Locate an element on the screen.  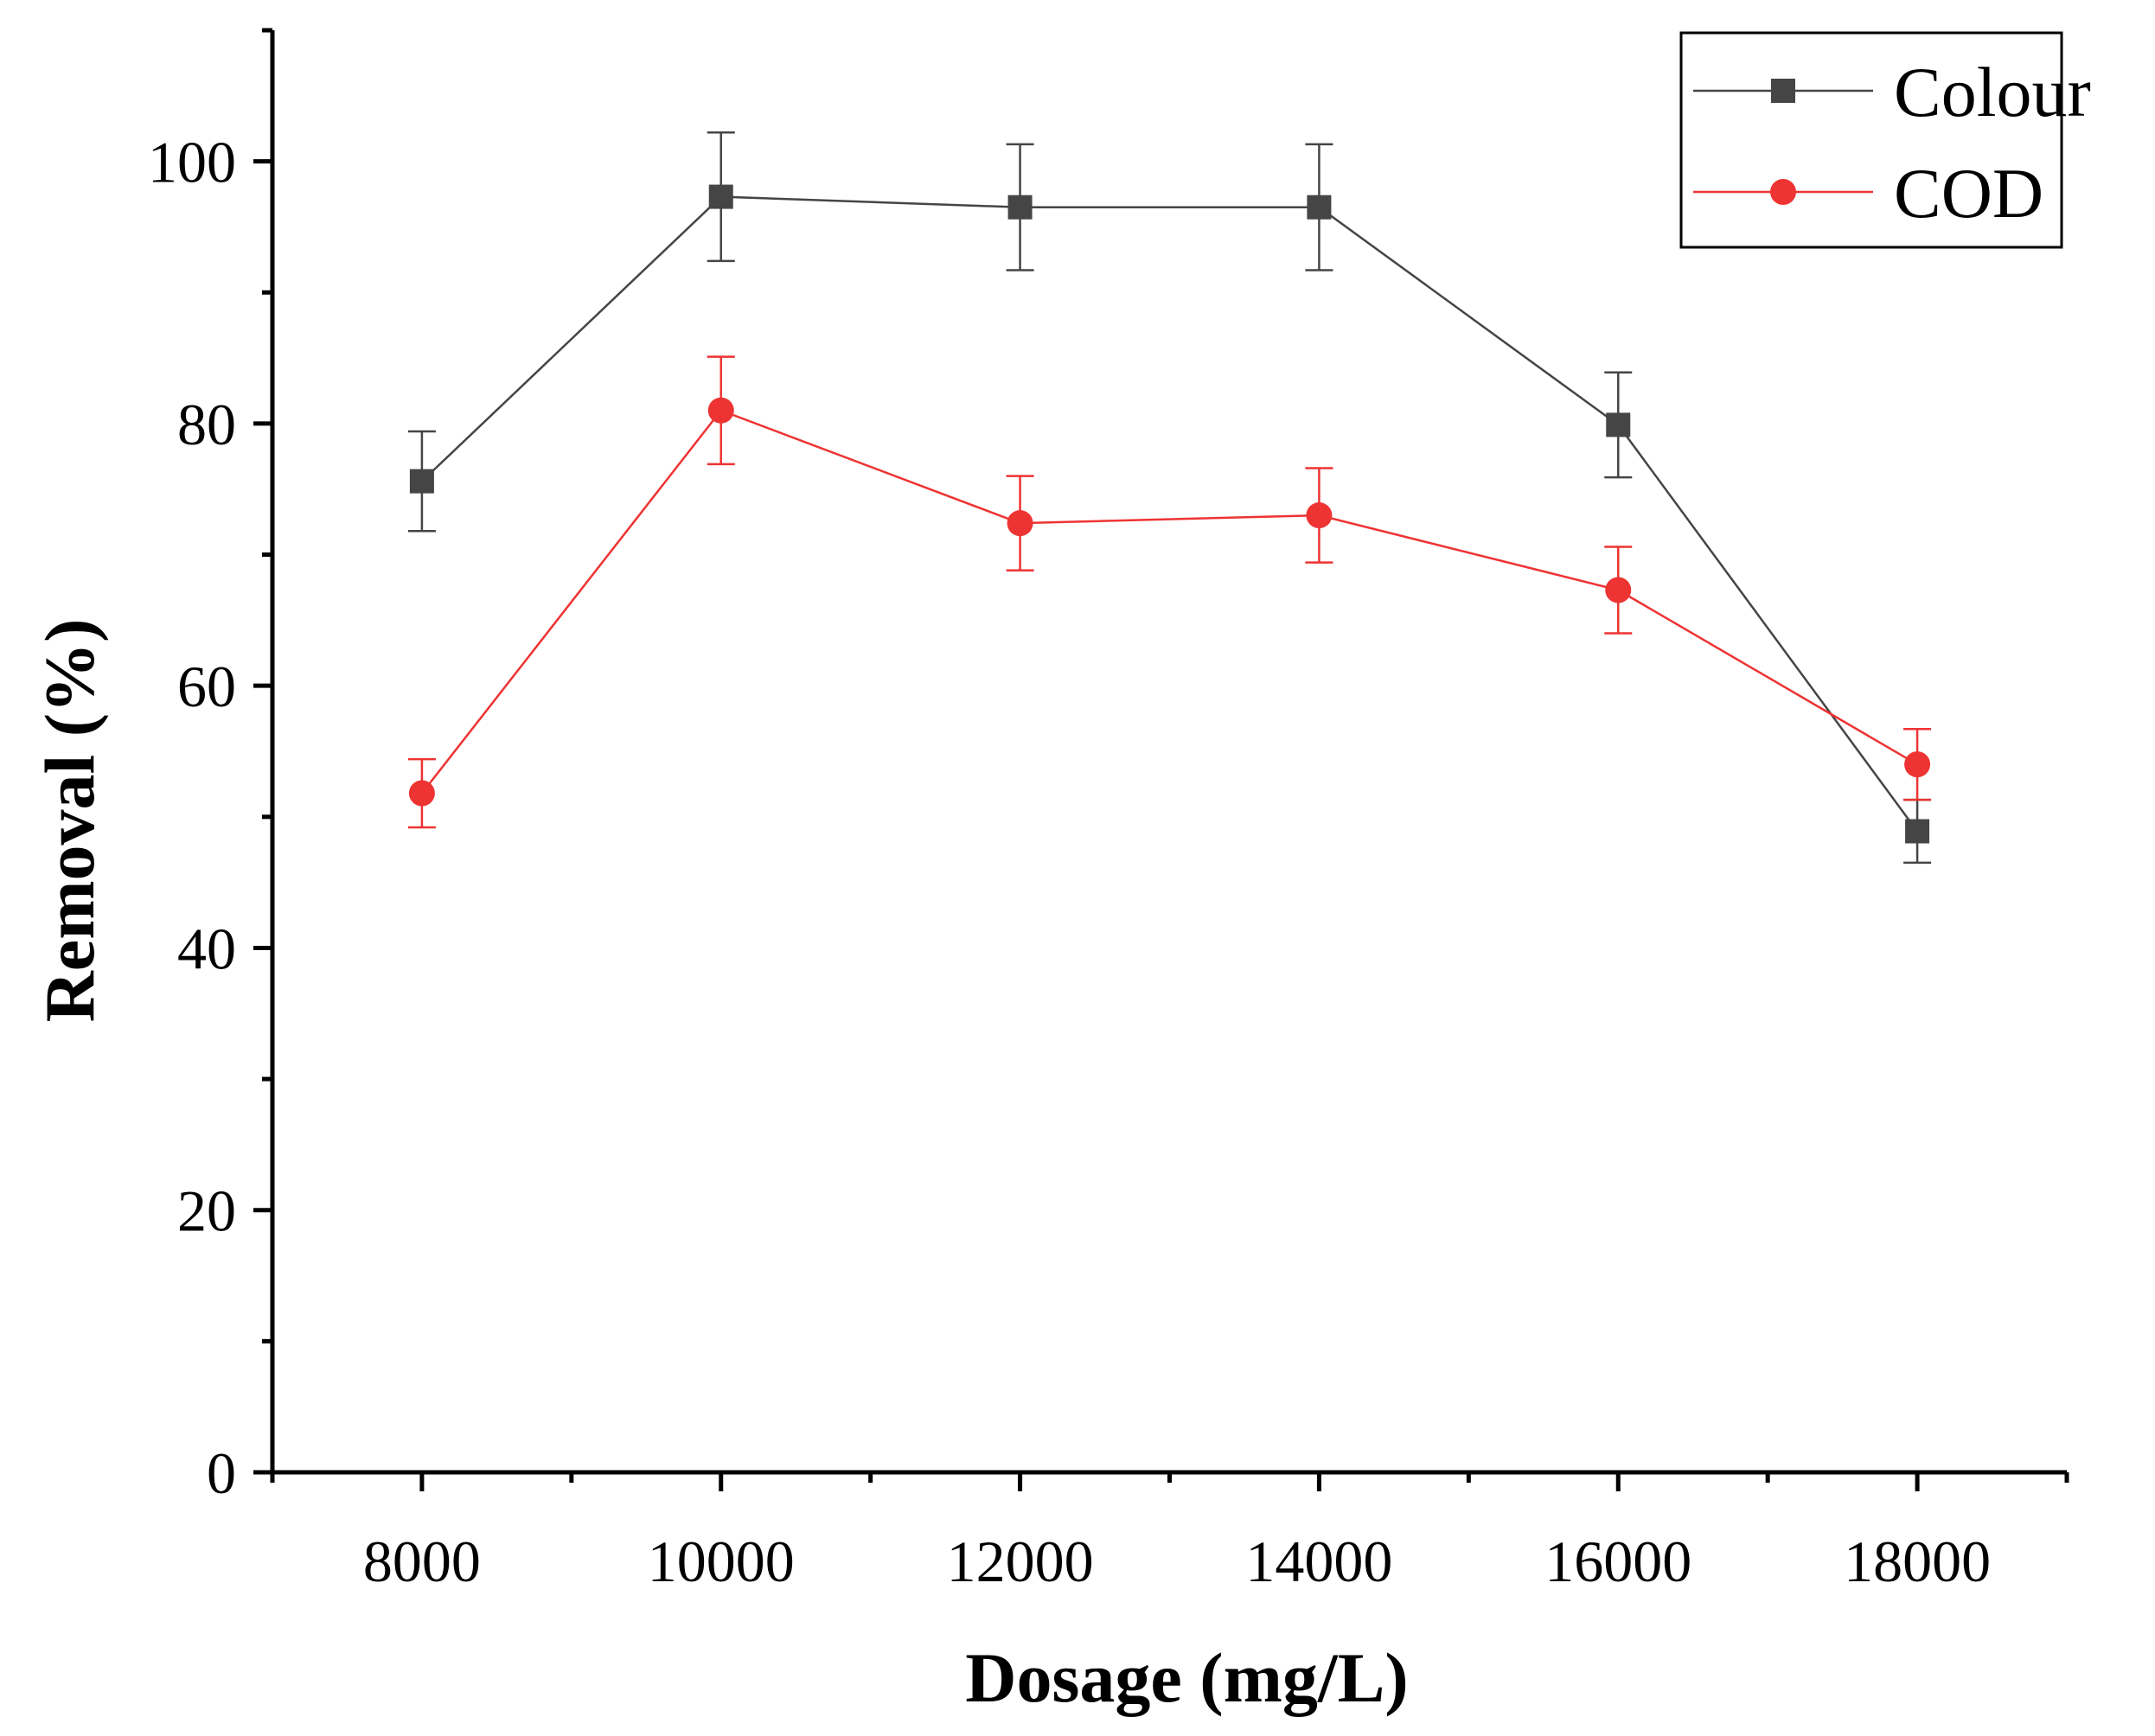
legend-box is located at coordinates (1871, 140).